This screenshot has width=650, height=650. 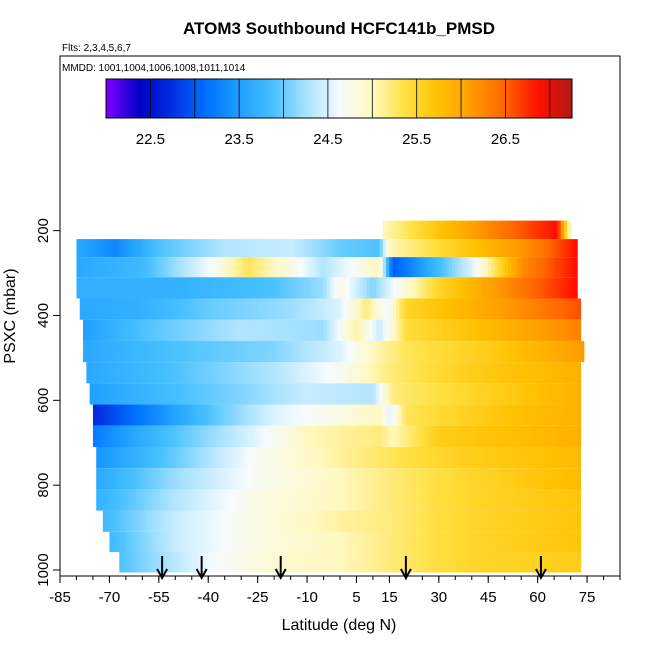 What do you see at coordinates (334, 373) in the screenshot?
I see `heatmap-band` at bounding box center [334, 373].